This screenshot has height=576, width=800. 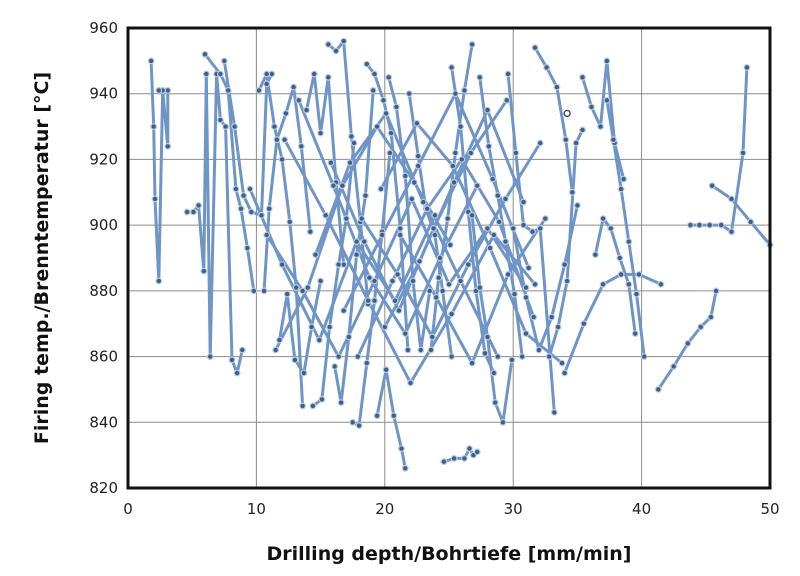 What do you see at coordinates (103, 159) in the screenshot?
I see `y-tick-label: 920` at bounding box center [103, 159].